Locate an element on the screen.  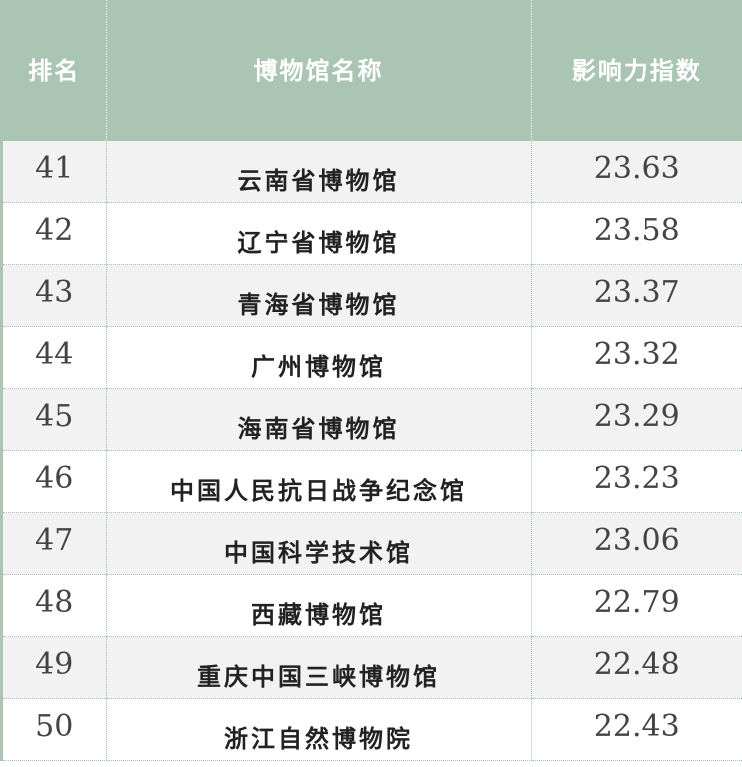
score-cell: 22.48 is located at coordinates (636, 667).